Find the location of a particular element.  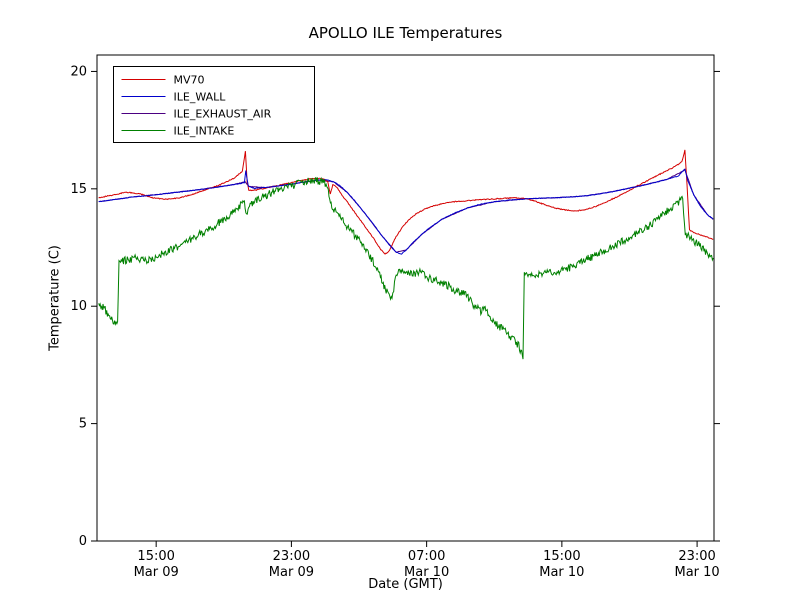

y-tick-label: 15 is located at coordinates (78, 189).